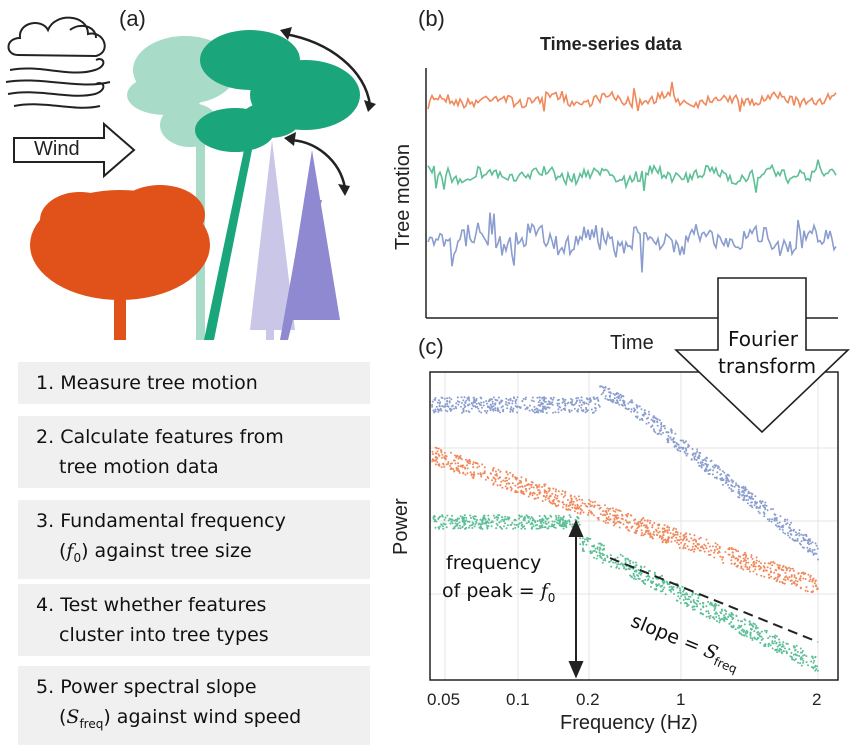 This screenshot has width=850, height=745. I want to click on panel-label-c: (c), so click(431, 346).